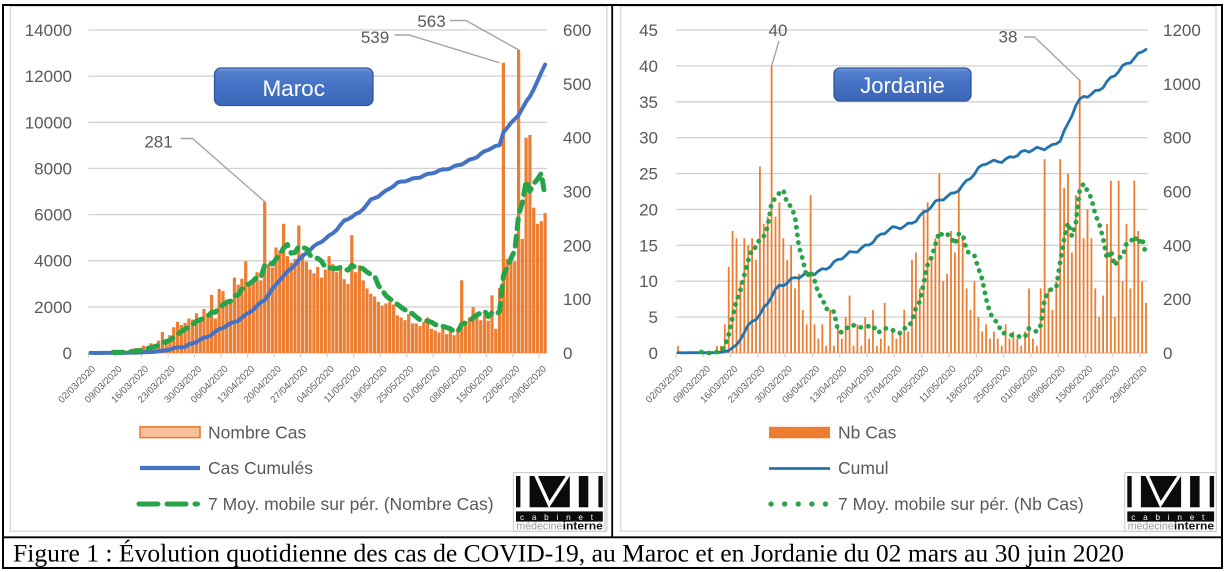  Describe the element at coordinates (431, 21) in the screenshot. I see `svg-text: 563` at that location.